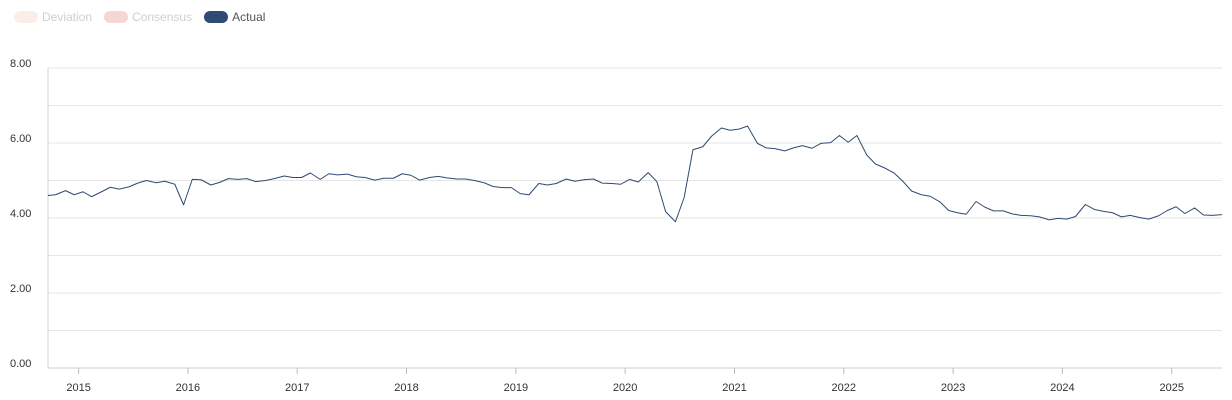 The image size is (1232, 400). Describe the element at coordinates (844, 388) in the screenshot. I see `x-tick-label: 2022` at that location.